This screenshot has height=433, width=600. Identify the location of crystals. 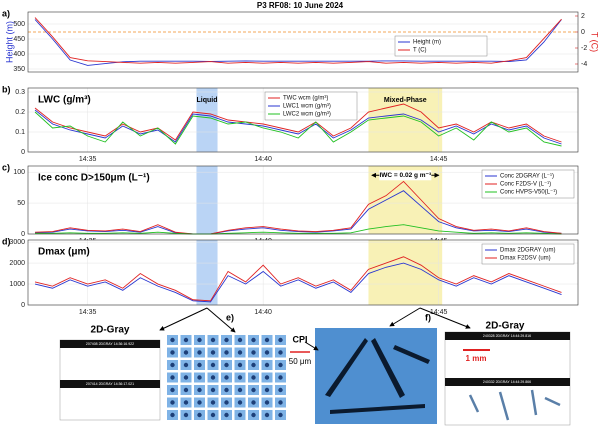
(377, 376).